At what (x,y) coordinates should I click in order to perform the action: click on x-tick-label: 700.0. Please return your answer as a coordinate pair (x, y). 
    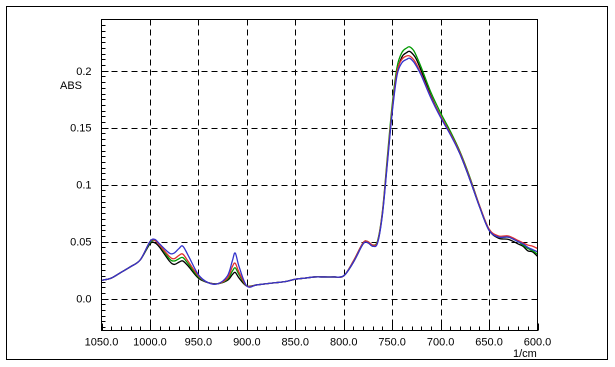
    Looking at the image, I should click on (441, 343).